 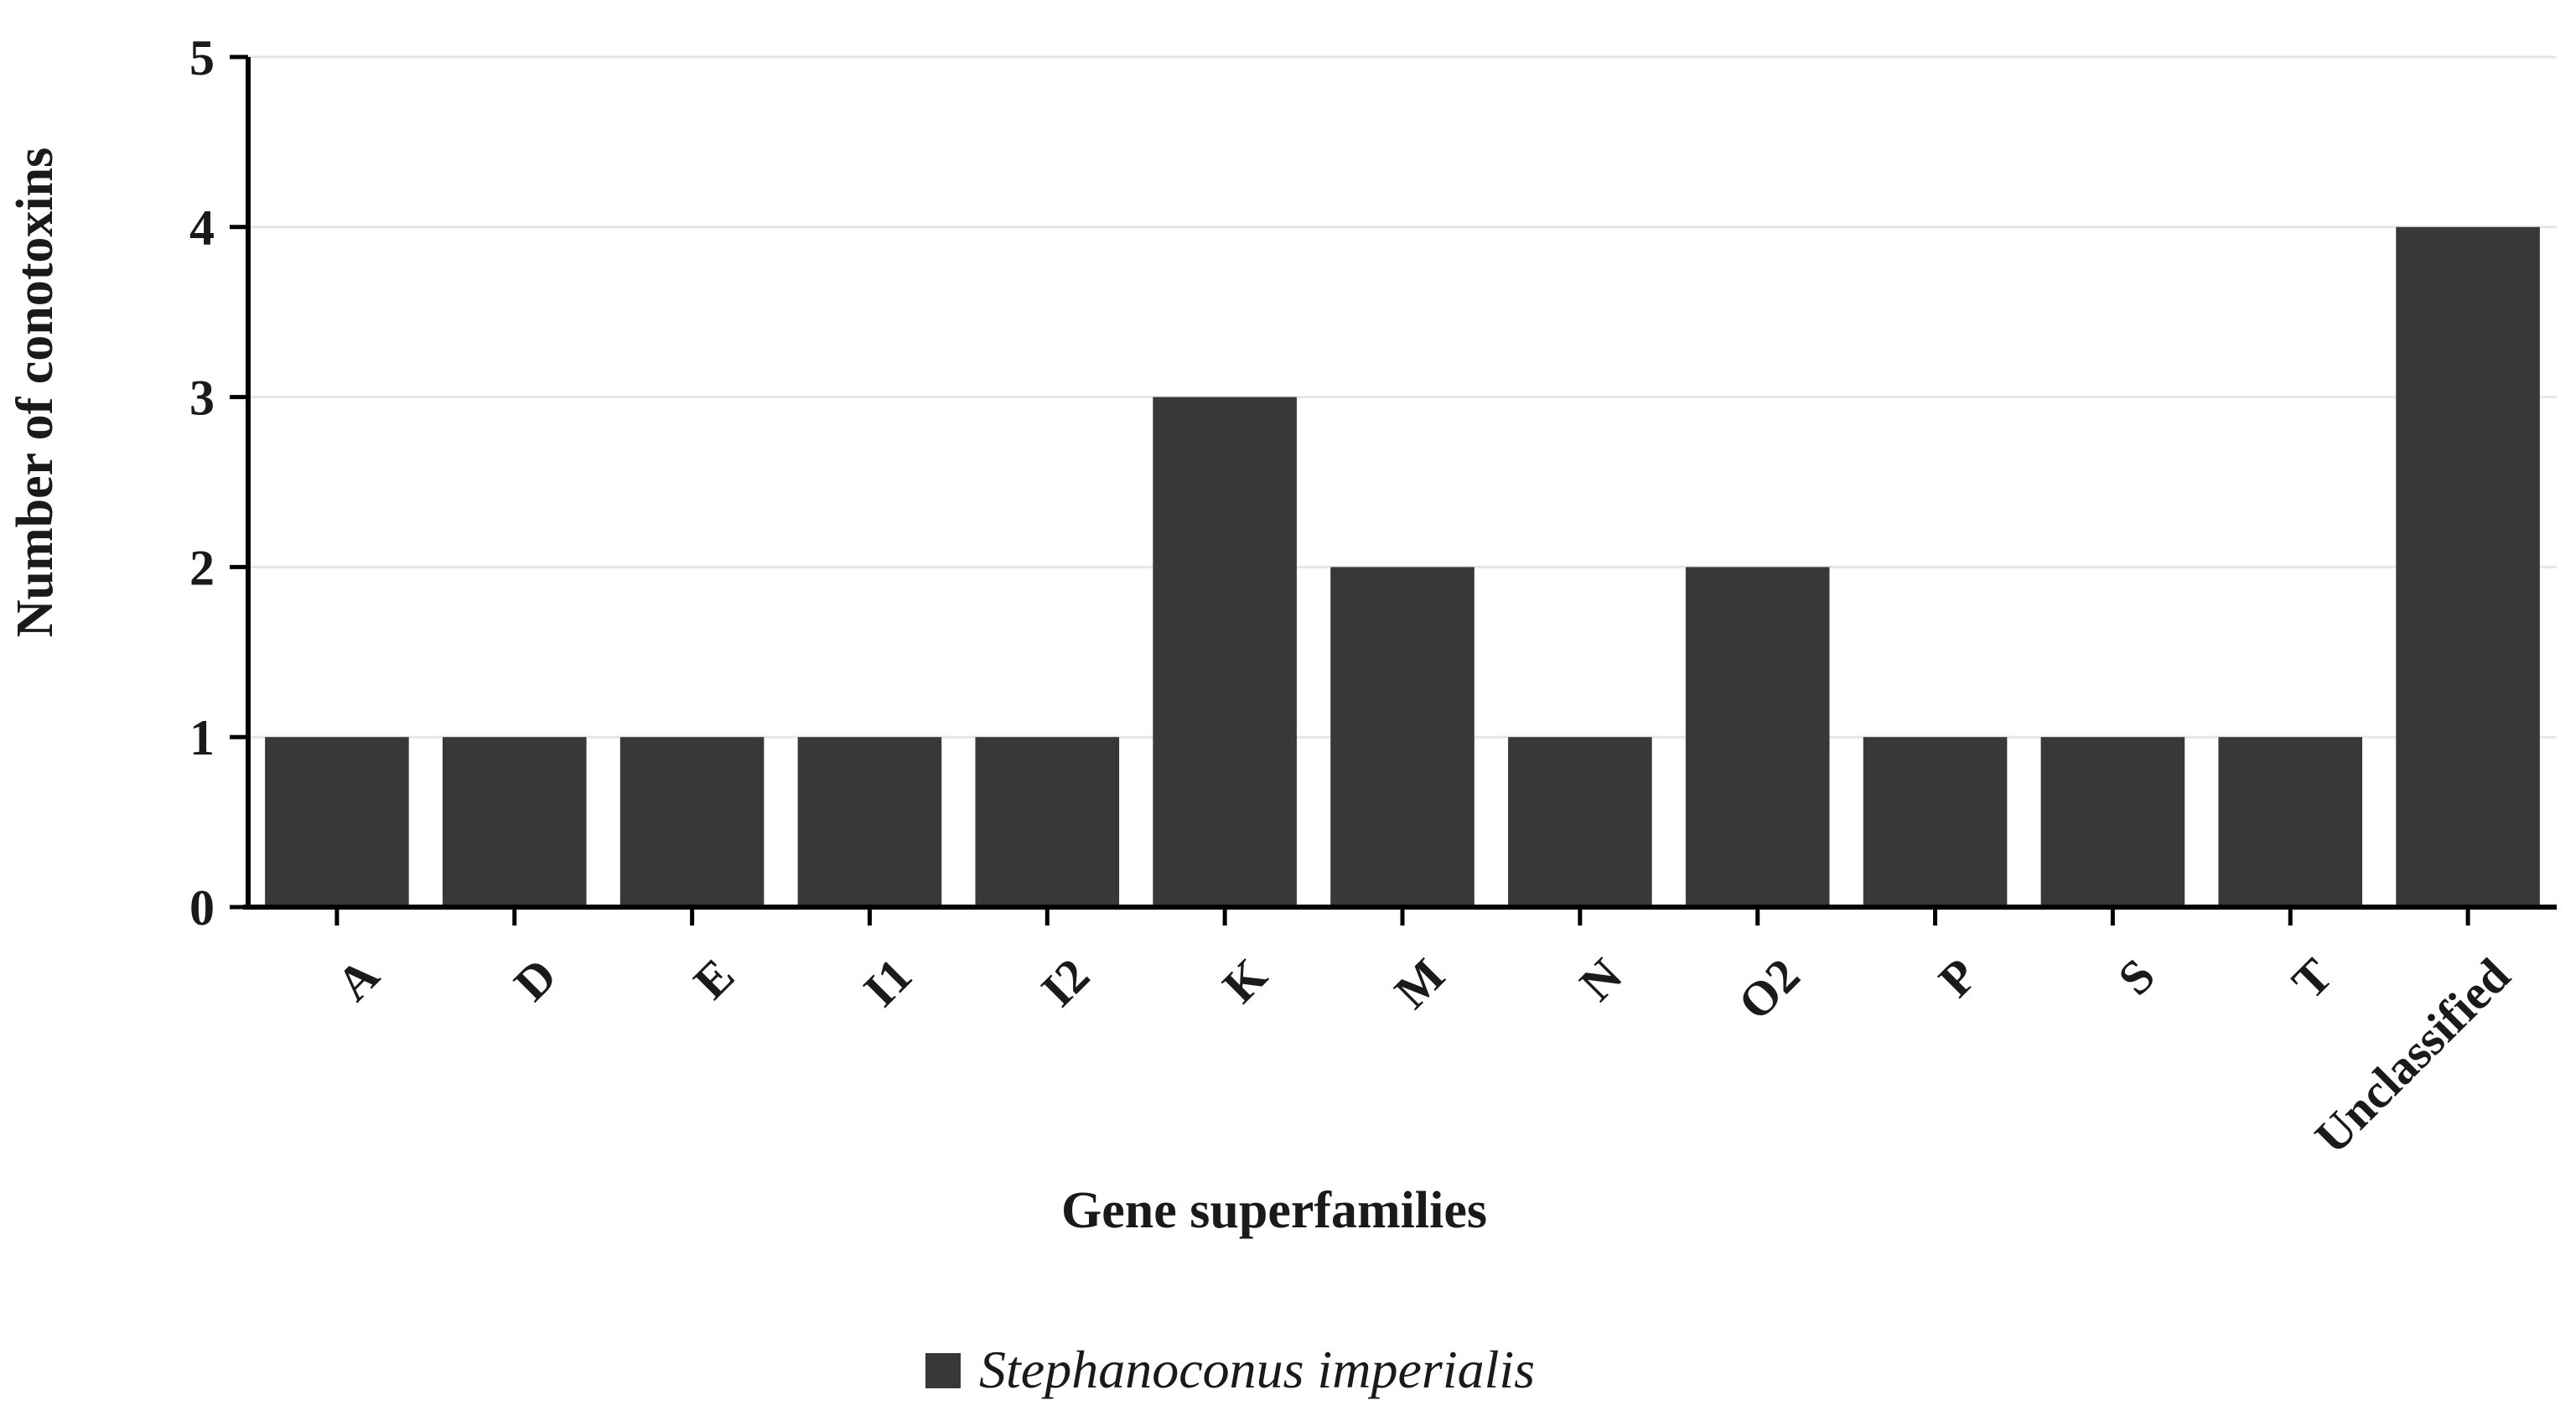 I want to click on x-tick-label-o2: O2, so click(x=1769, y=989).